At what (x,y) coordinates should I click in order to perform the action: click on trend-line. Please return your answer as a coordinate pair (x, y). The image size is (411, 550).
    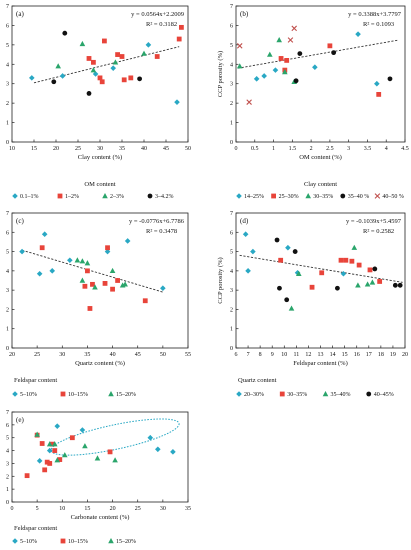
    Looking at the image, I should click on (92, 271).